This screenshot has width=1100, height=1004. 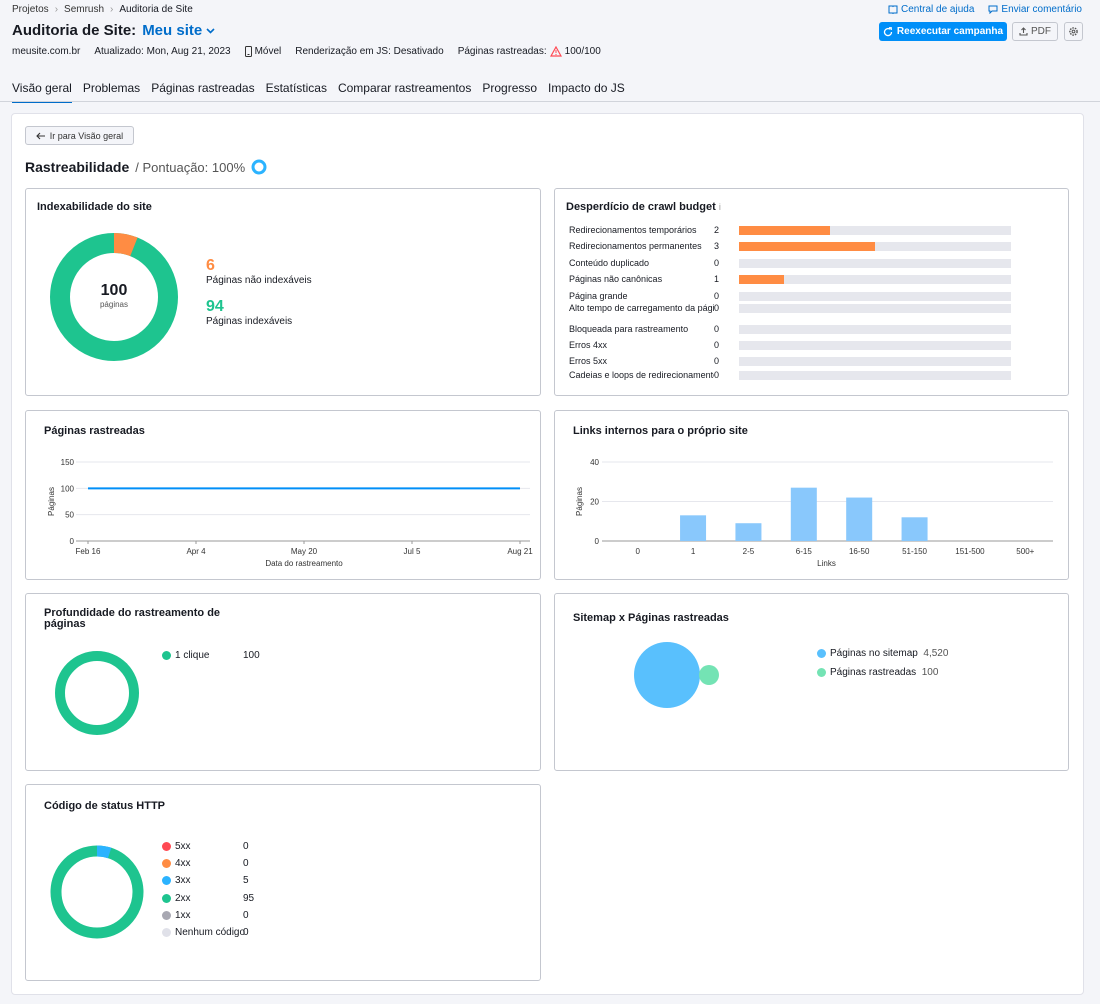 What do you see at coordinates (146, 167) in the screenshot?
I see `section-header: Rastreabilidade / Pontuação: 100%` at bounding box center [146, 167].